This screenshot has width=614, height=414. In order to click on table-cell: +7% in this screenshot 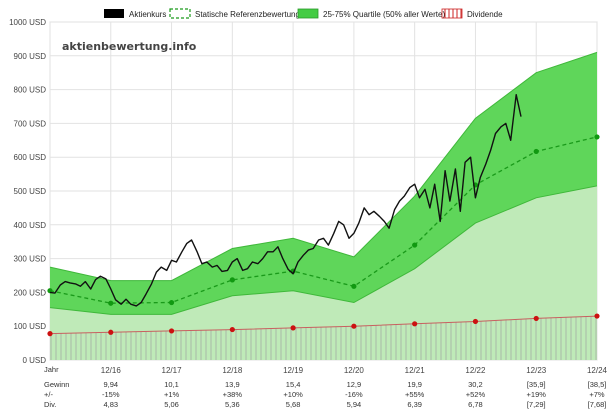, I will do `click(597, 394)`.